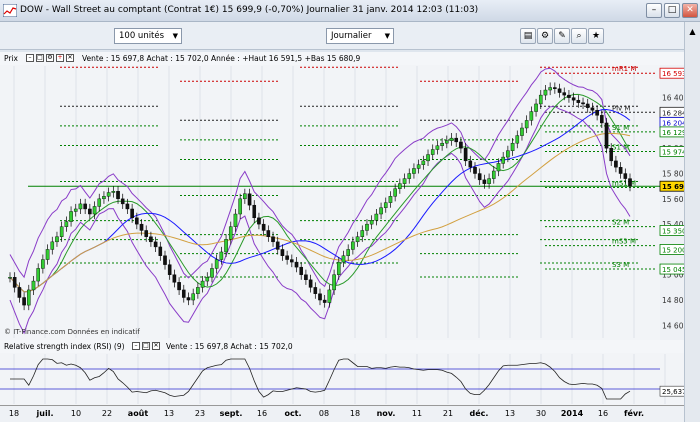 This screenshot has width=700, height=422. Describe the element at coordinates (673, 187) in the screenshot. I see `price-level-badge-text: 15 699,9` at that location.